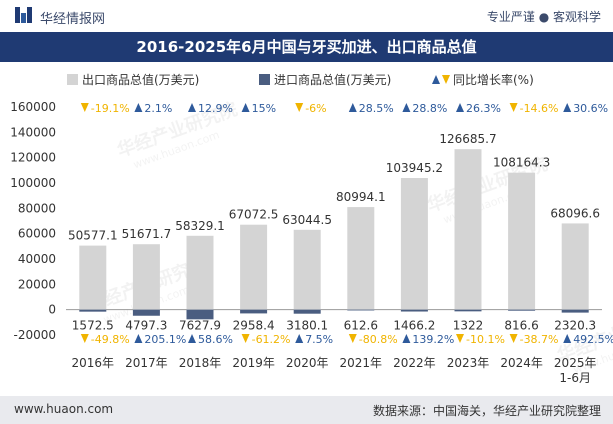 The width and height of the screenshot is (613, 424). Describe the element at coordinates (37, 259) in the screenshot. I see `y-tick-label: 40000` at that location.